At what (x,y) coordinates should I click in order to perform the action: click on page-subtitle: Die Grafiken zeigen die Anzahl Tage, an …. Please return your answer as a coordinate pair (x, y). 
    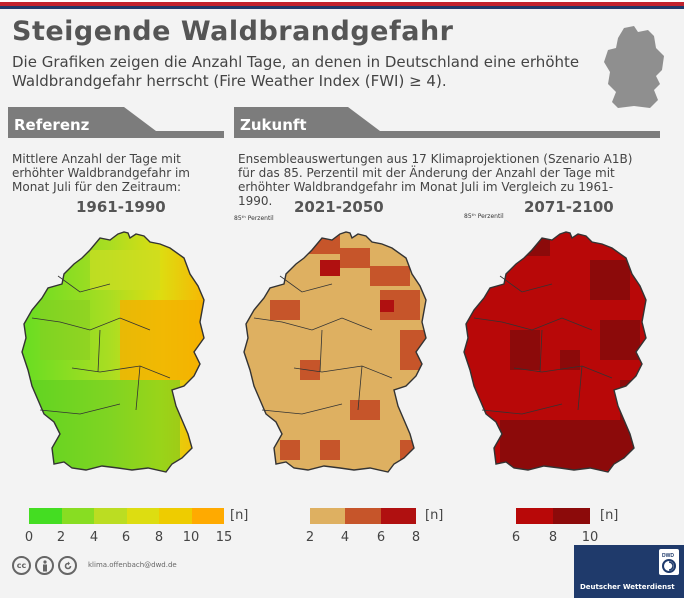
    Looking at the image, I should click on (296, 71).